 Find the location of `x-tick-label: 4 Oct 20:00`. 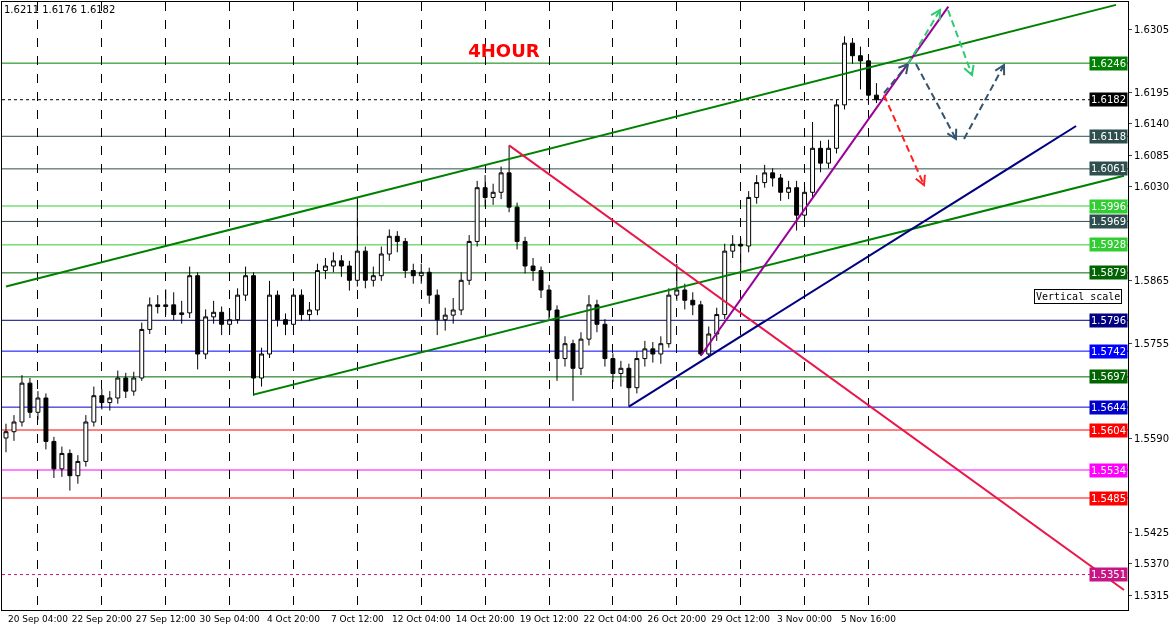

x-tick-label: 4 Oct 20:00 is located at coordinates (294, 618).